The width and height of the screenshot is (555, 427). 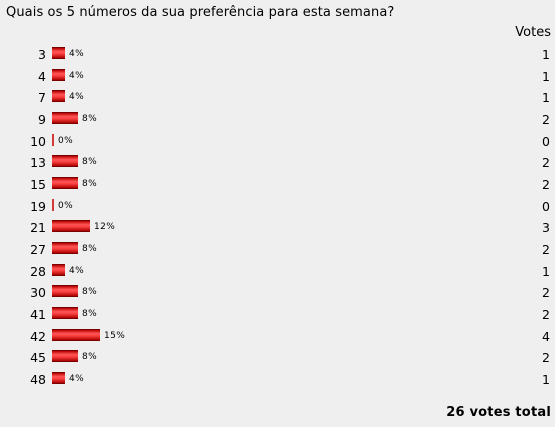 I want to click on option-number: 42, so click(x=38, y=336).